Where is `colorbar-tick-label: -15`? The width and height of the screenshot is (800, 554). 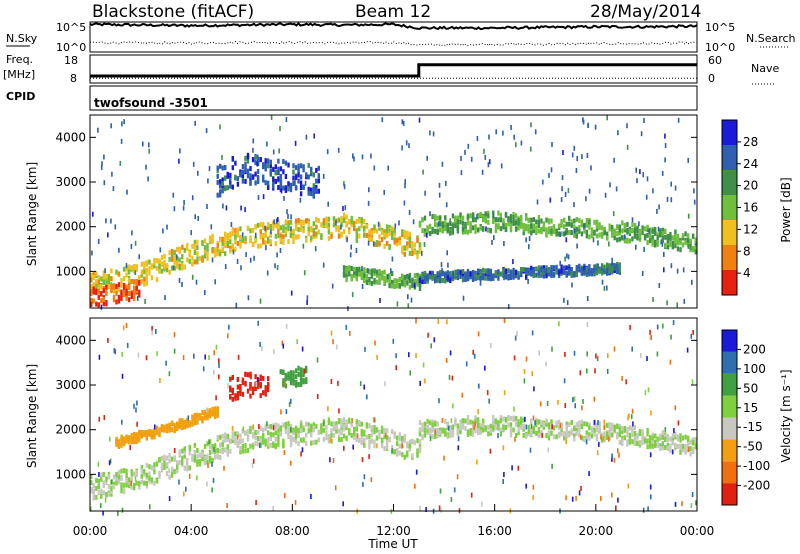 colorbar-tick-label: -15 is located at coordinates (753, 427).